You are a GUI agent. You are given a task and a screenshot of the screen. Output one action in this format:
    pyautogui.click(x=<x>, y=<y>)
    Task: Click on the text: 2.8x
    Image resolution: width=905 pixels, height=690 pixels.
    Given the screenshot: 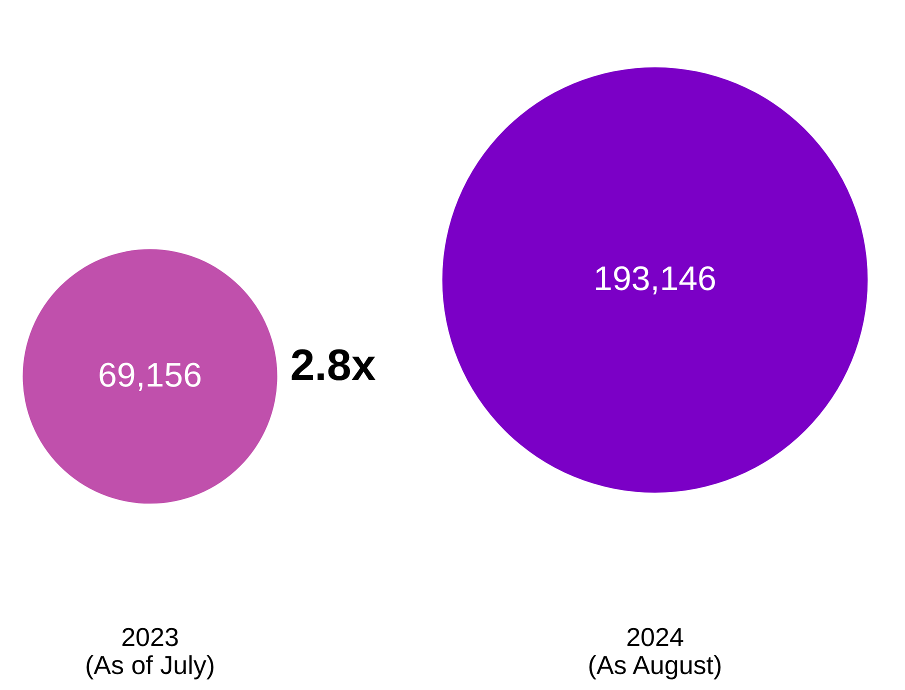 What is the action you would take?
    pyautogui.click(x=333, y=365)
    